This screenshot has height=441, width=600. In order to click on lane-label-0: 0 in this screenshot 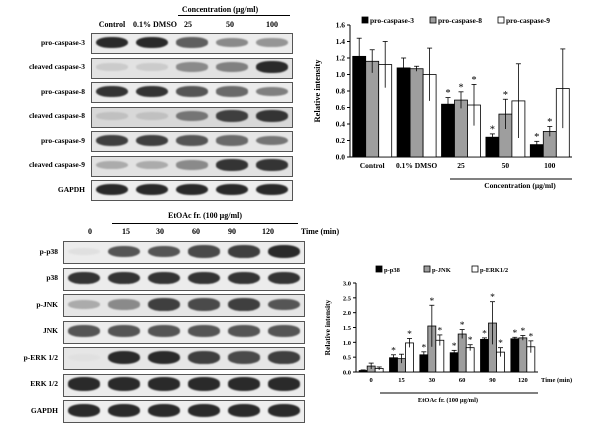, I will do `click(90, 231)`.